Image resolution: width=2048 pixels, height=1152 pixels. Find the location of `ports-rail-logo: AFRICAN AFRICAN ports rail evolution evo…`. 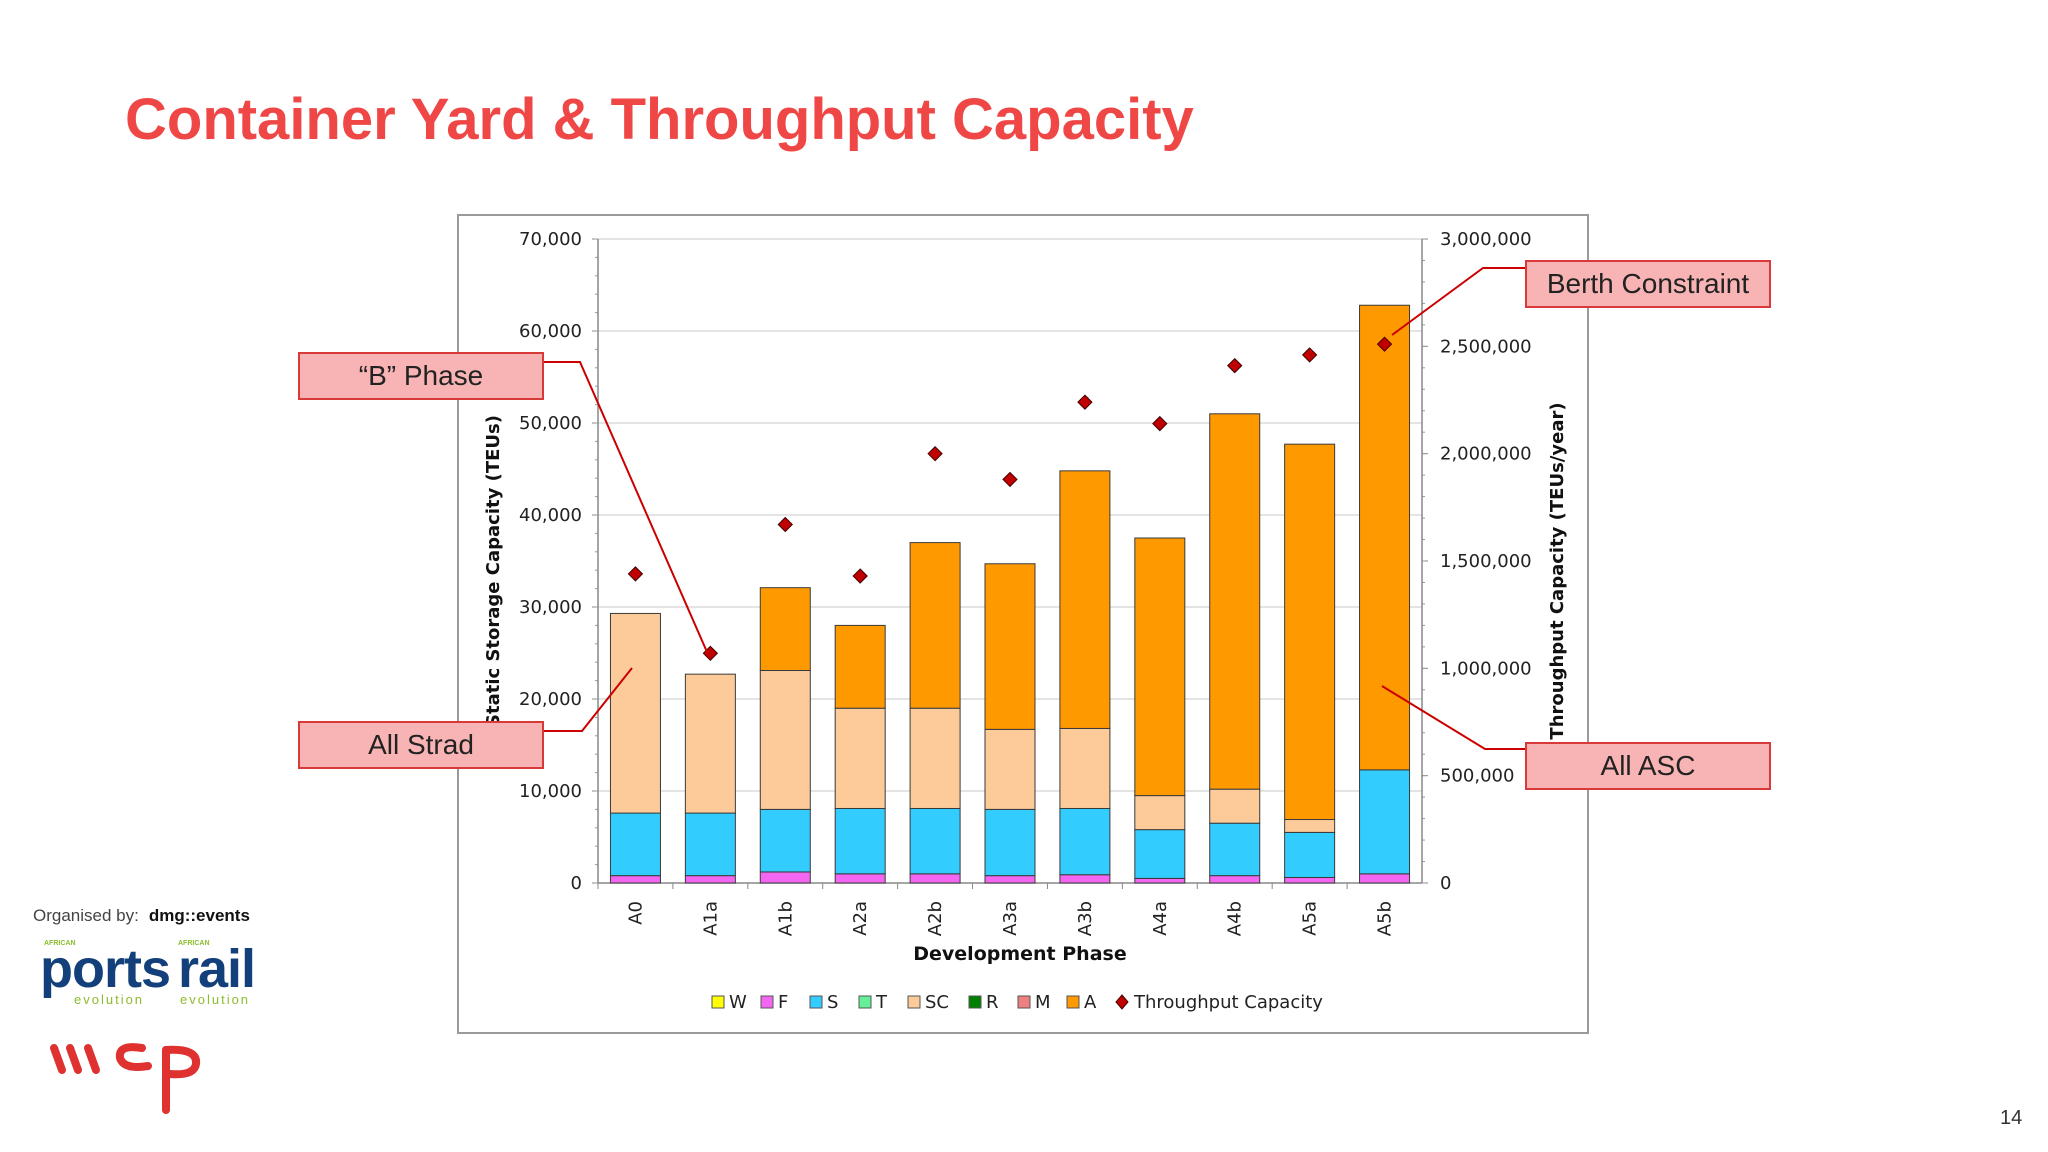

ports-rail-logo: AFRICAN AFRICAN ports rail evolution evo… is located at coordinates (155, 973).